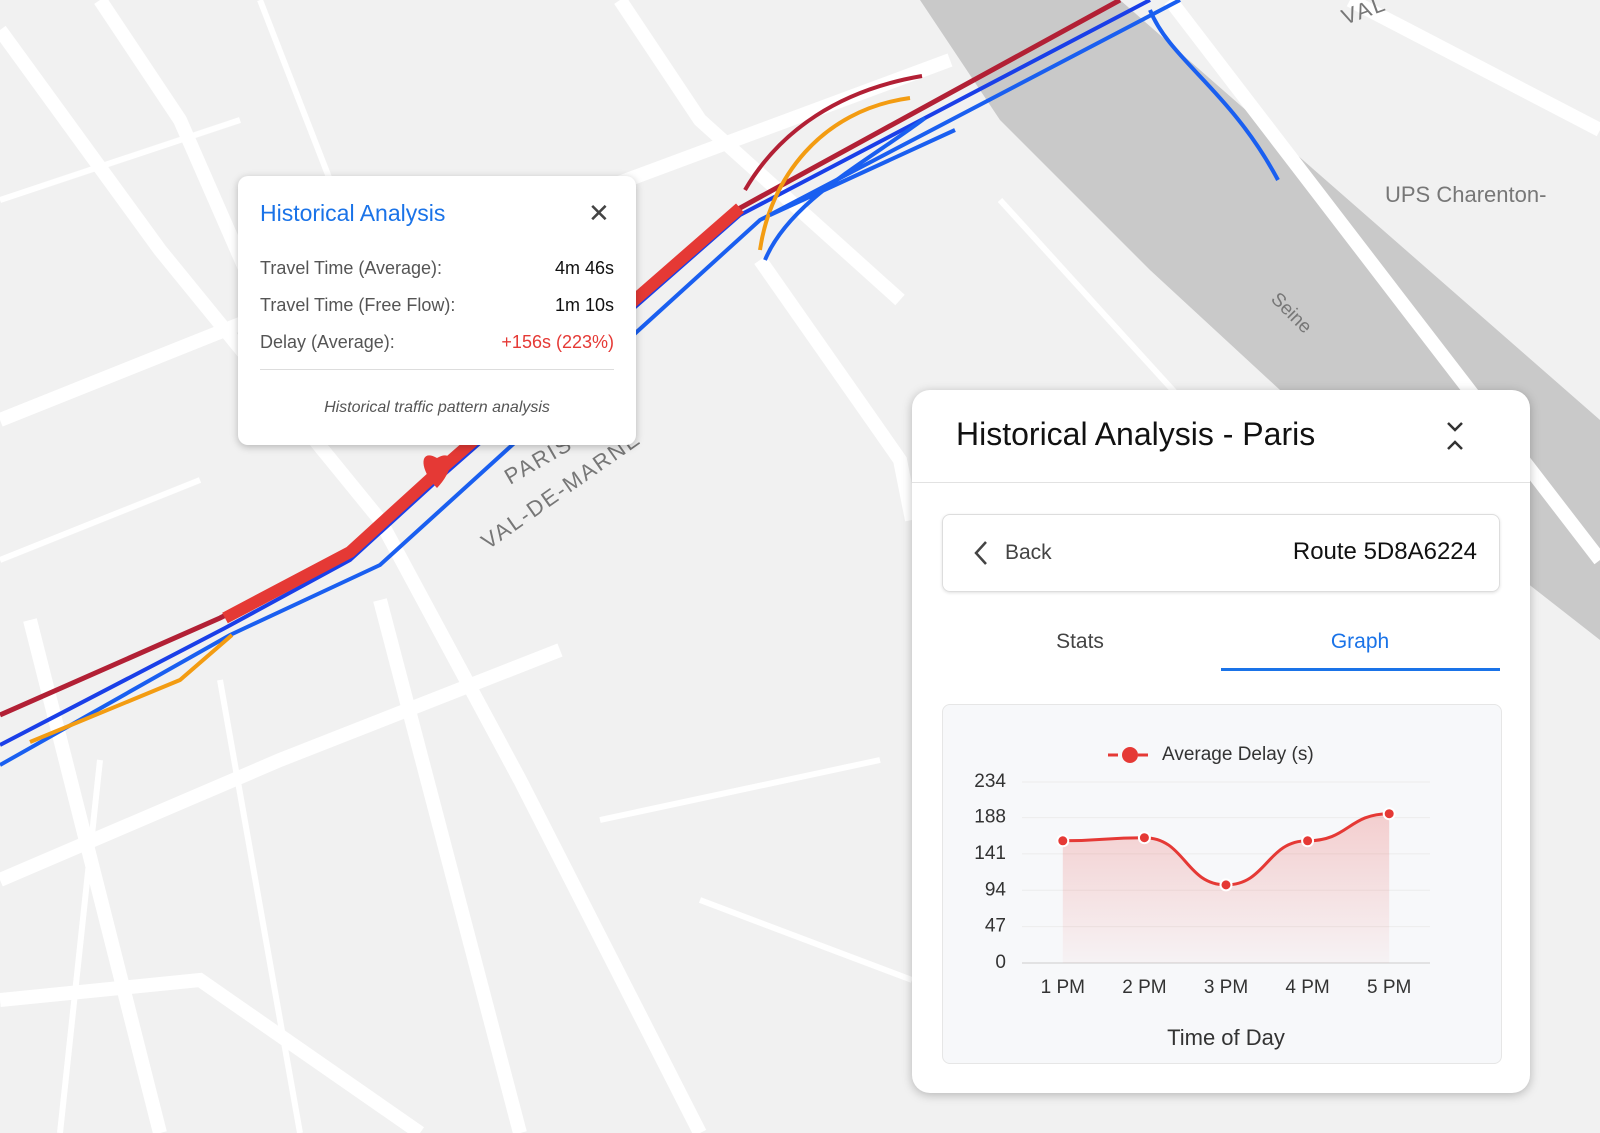 The height and width of the screenshot is (1133, 1600). I want to click on x-tick-label: 3 PM, so click(1226, 987).